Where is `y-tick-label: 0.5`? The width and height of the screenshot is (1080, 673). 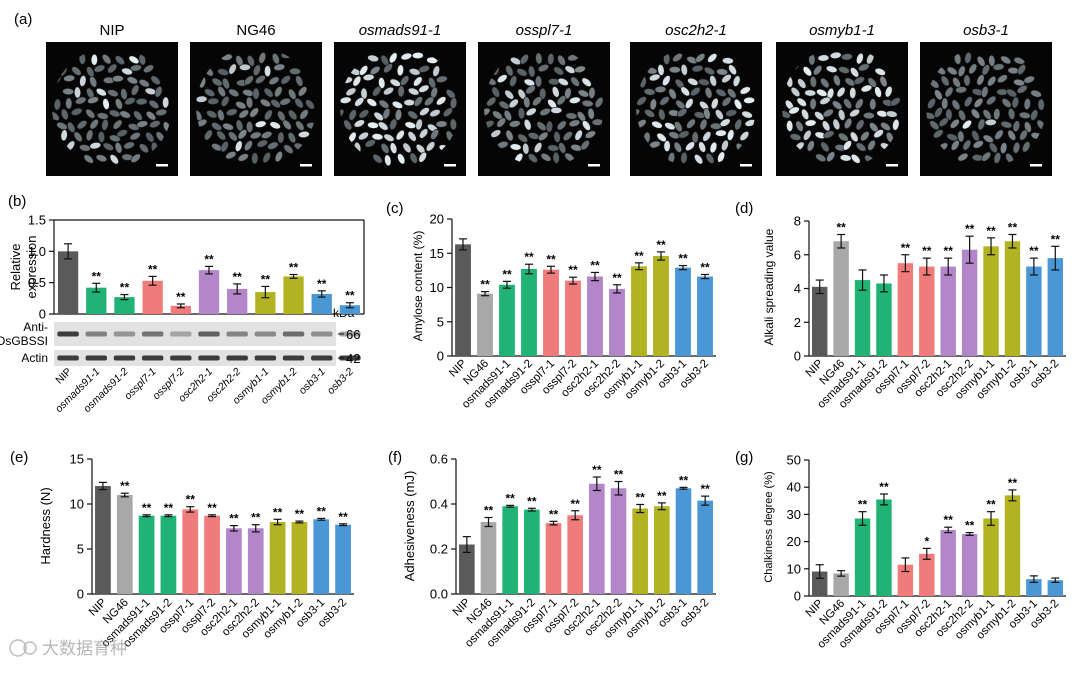
y-tick-label: 0.5 is located at coordinates (37, 282).